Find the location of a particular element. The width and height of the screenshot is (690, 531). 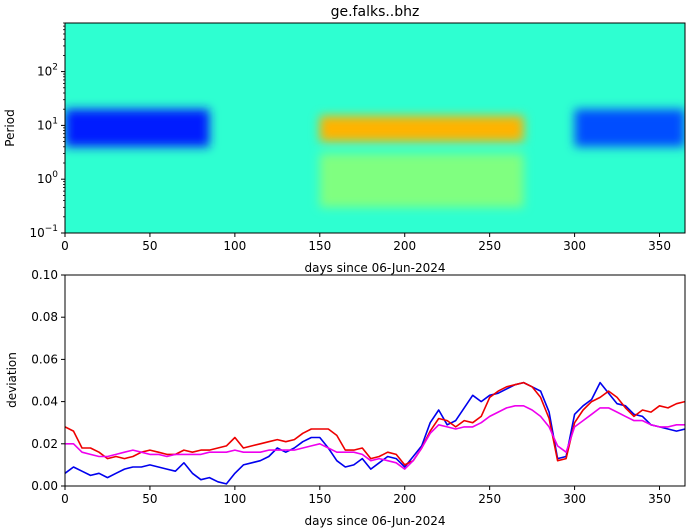

y-tick-label: 10¹ is located at coordinates (47, 124).